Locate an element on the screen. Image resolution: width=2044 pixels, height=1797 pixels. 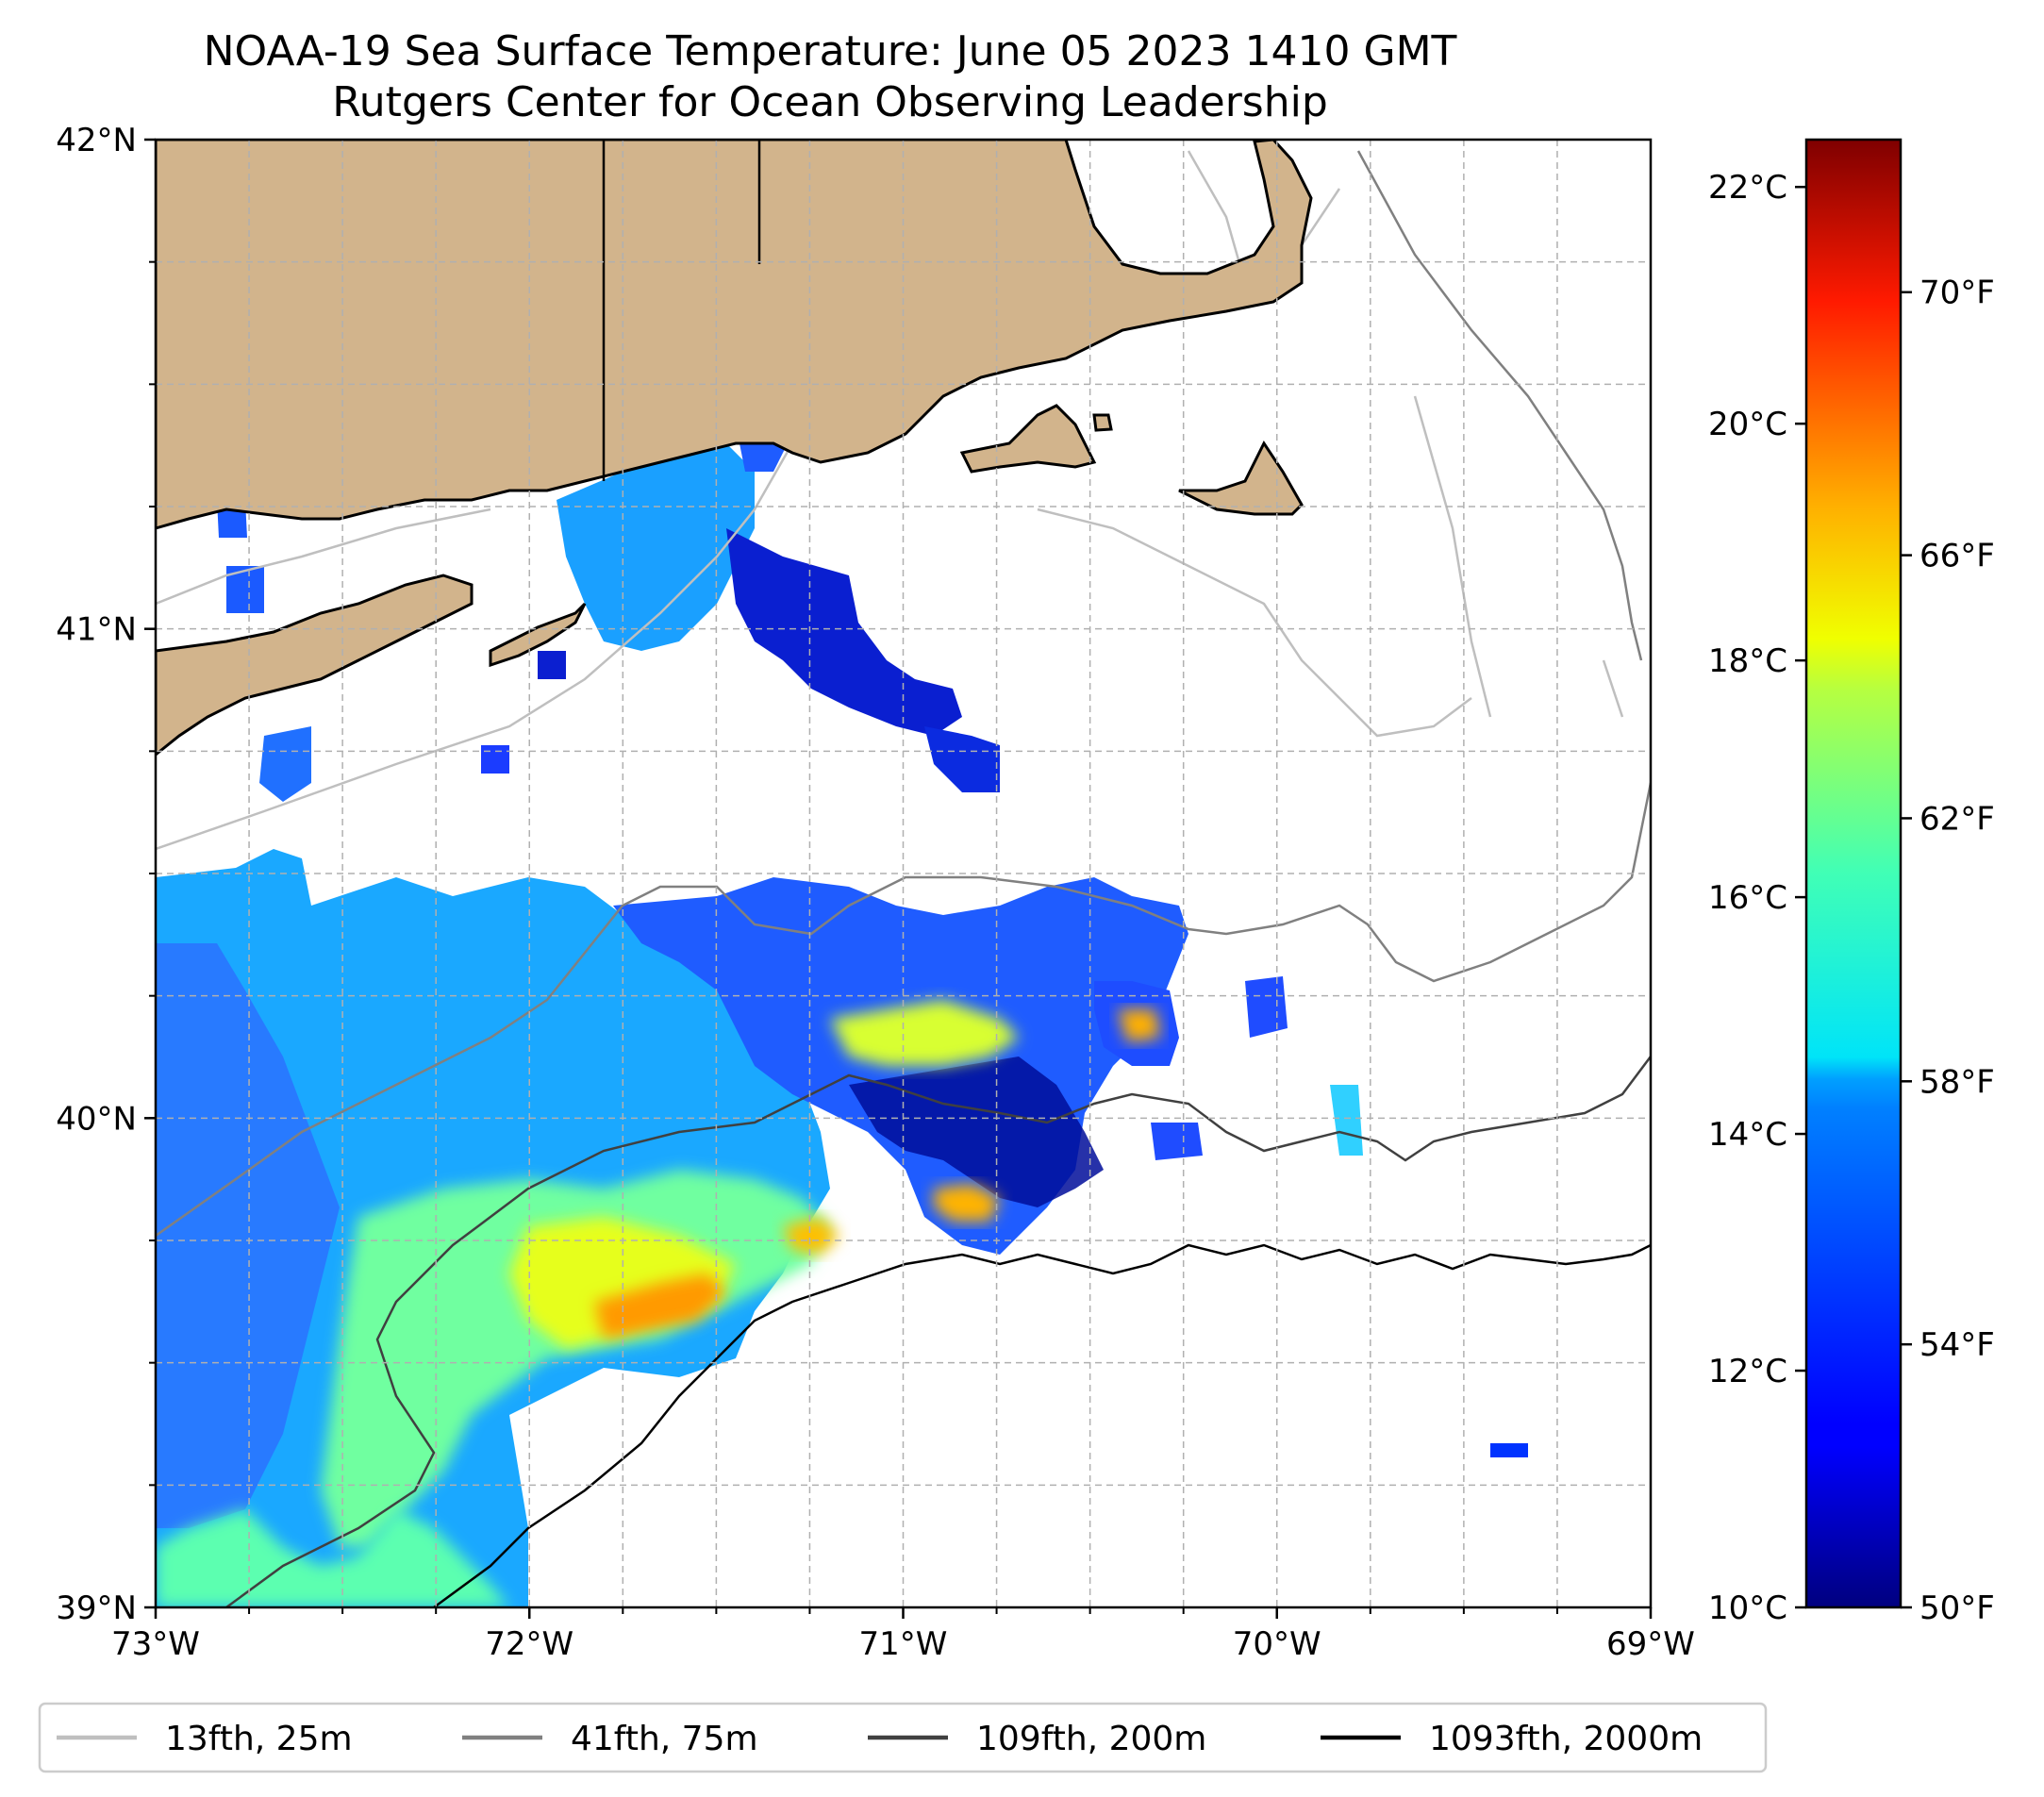
legend-label: 109fth, 200m is located at coordinates (1091, 1739).